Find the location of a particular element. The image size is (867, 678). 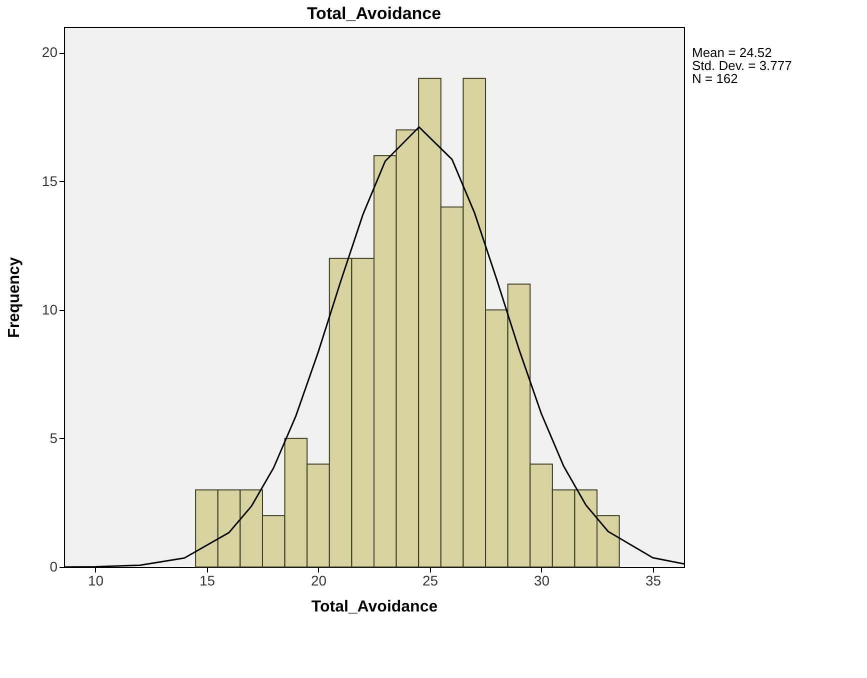

text: Std. Dev. = 3.777 is located at coordinates (742, 65).